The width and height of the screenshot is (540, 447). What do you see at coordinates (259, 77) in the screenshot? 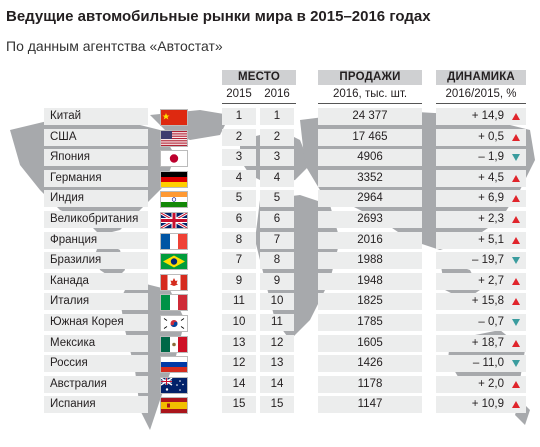
I see `header-place: МЕСТО` at bounding box center [259, 77].